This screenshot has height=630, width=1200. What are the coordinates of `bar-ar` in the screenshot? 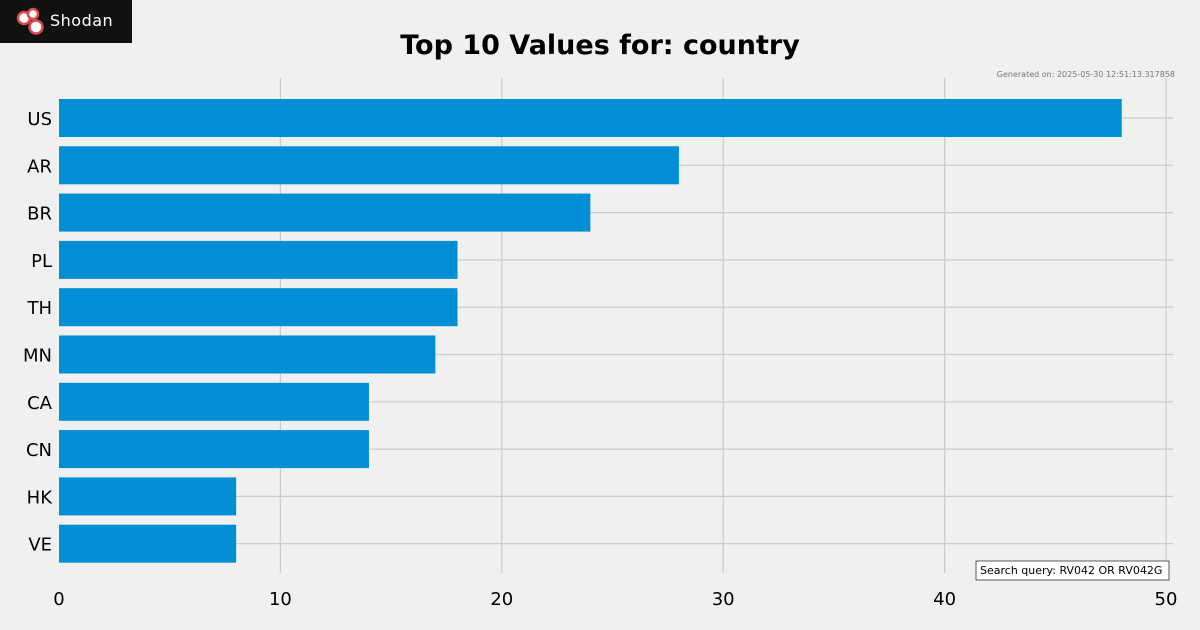 It's located at (369, 165).